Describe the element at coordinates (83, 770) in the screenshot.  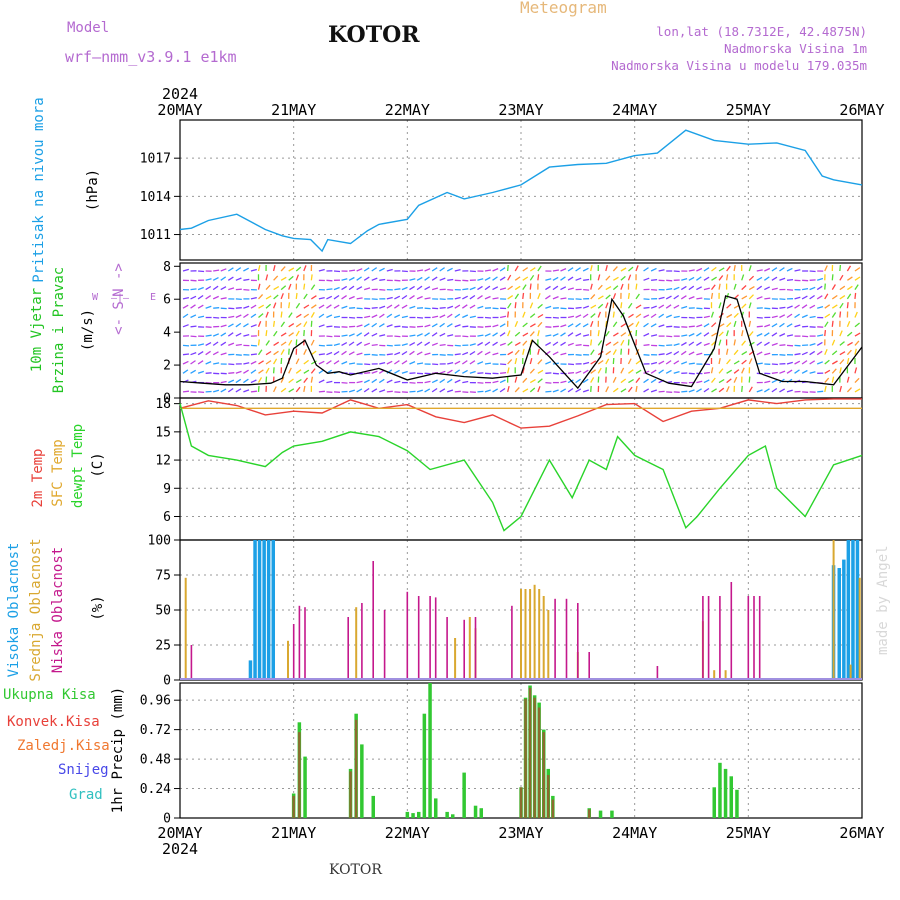
I see `precip-legend-item: Snijeg` at that location.